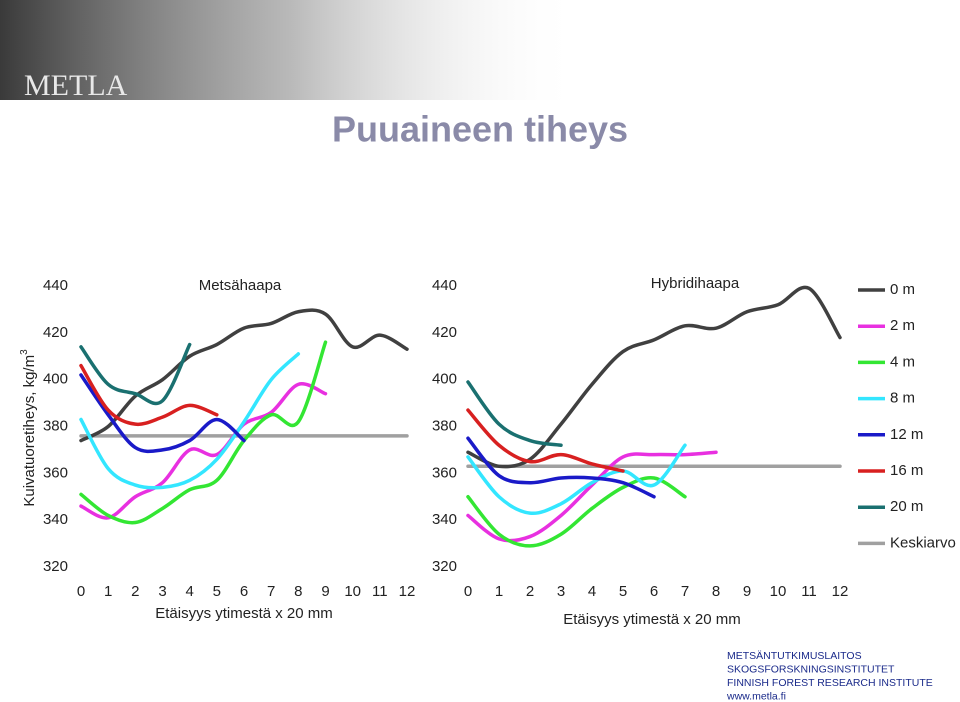 The height and width of the screenshot is (702, 960). I want to click on footer-line: METSÄNTUTKIMUSLAITOS, so click(794, 656).